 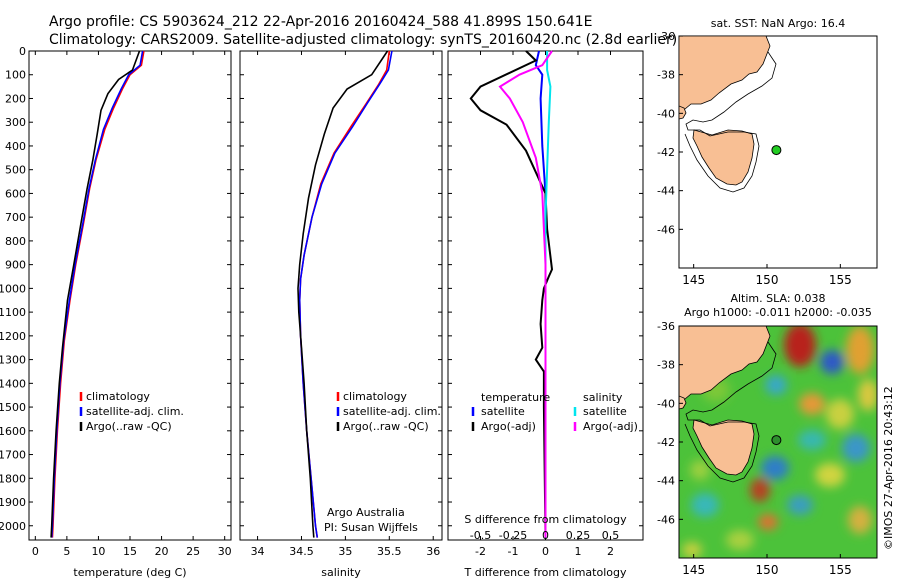 I want to click on x-axis-label: salinity, so click(x=341, y=572).